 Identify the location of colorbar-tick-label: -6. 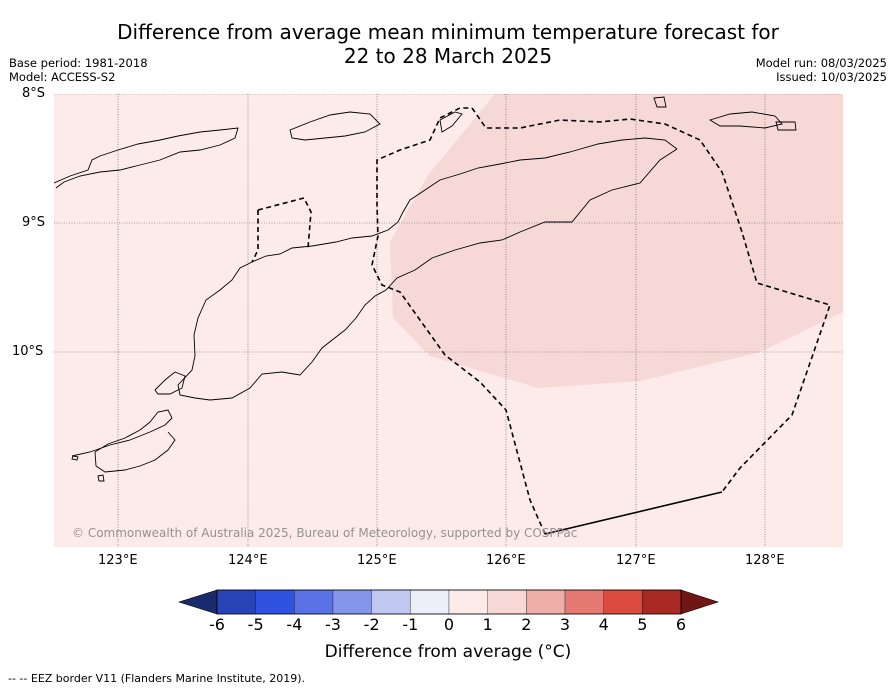
(217, 624).